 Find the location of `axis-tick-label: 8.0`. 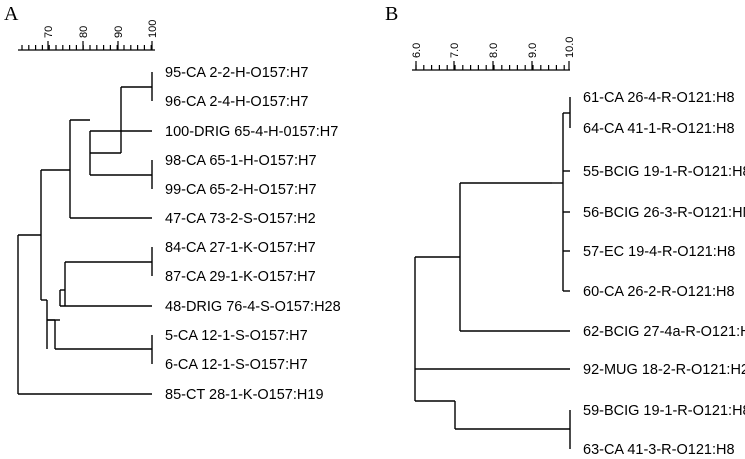

axis-tick-label: 8.0 is located at coordinates (494, 50).